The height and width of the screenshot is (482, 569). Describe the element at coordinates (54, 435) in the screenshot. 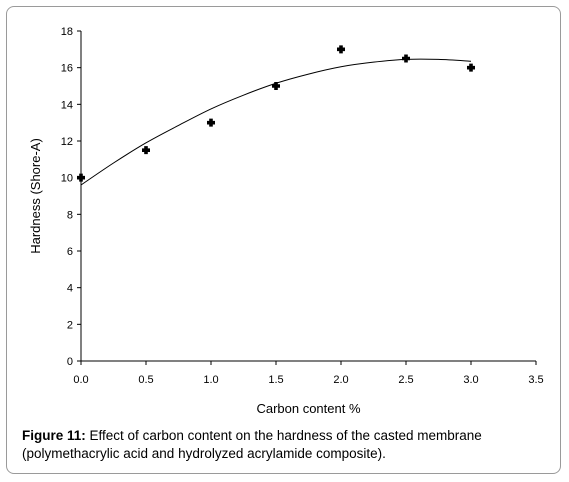

I see `figure-label: Figure 11:` at that location.